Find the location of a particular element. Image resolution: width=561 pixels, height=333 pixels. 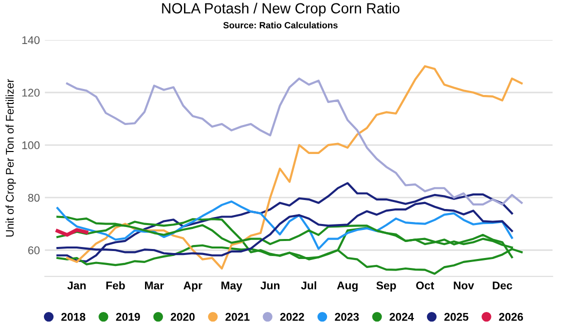

x-tick-label: Oct is located at coordinates (425, 286).